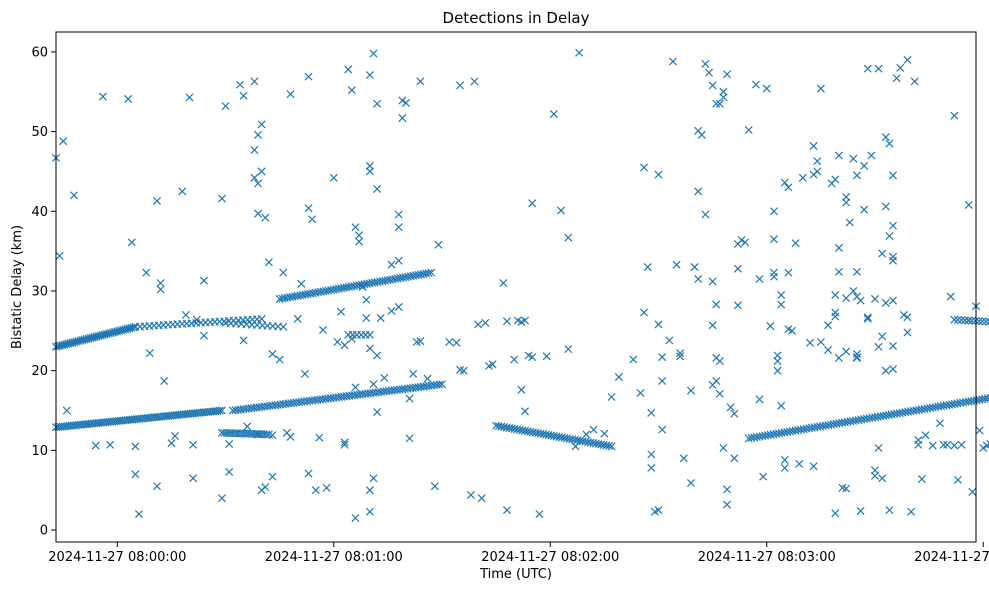  What do you see at coordinates (767, 557) in the screenshot?
I see `x-tick-label-3: 2024-11-27 08:03:00` at bounding box center [767, 557].